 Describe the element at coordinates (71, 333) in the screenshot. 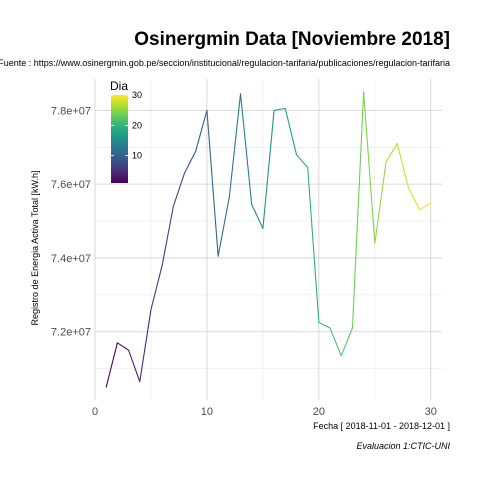

I see `y-tick-label: 7.2e+07` at that location.